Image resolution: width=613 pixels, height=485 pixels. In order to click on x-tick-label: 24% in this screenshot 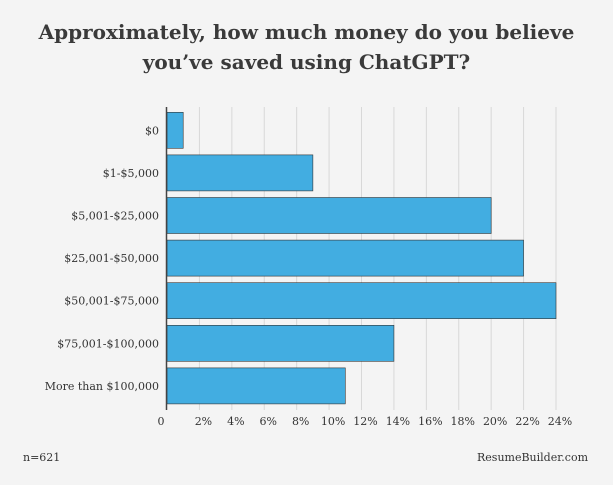, I will do `click(560, 421)`.